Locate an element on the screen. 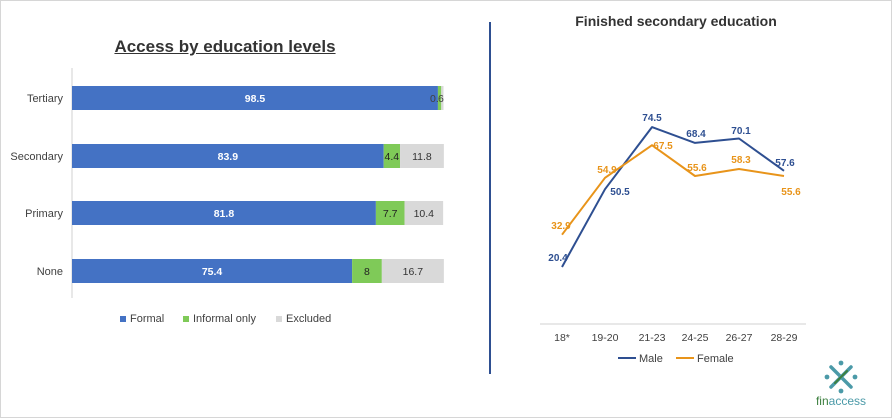 The width and height of the screenshot is (892, 418). legend-label-male: Male is located at coordinates (651, 359).